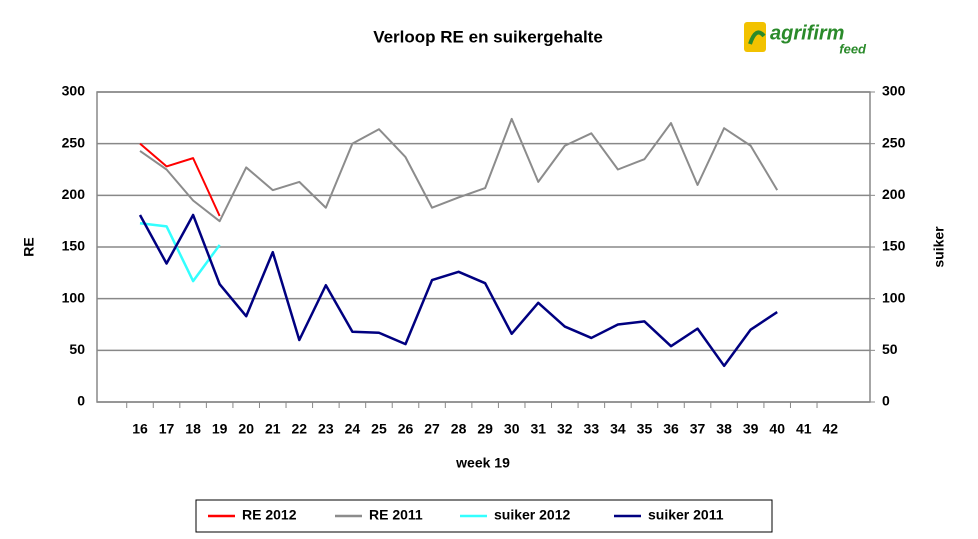 Image resolution: width=978 pixels, height=539 pixels. Describe the element at coordinates (890, 349) in the screenshot. I see `y2-tick-label: 50` at that location.